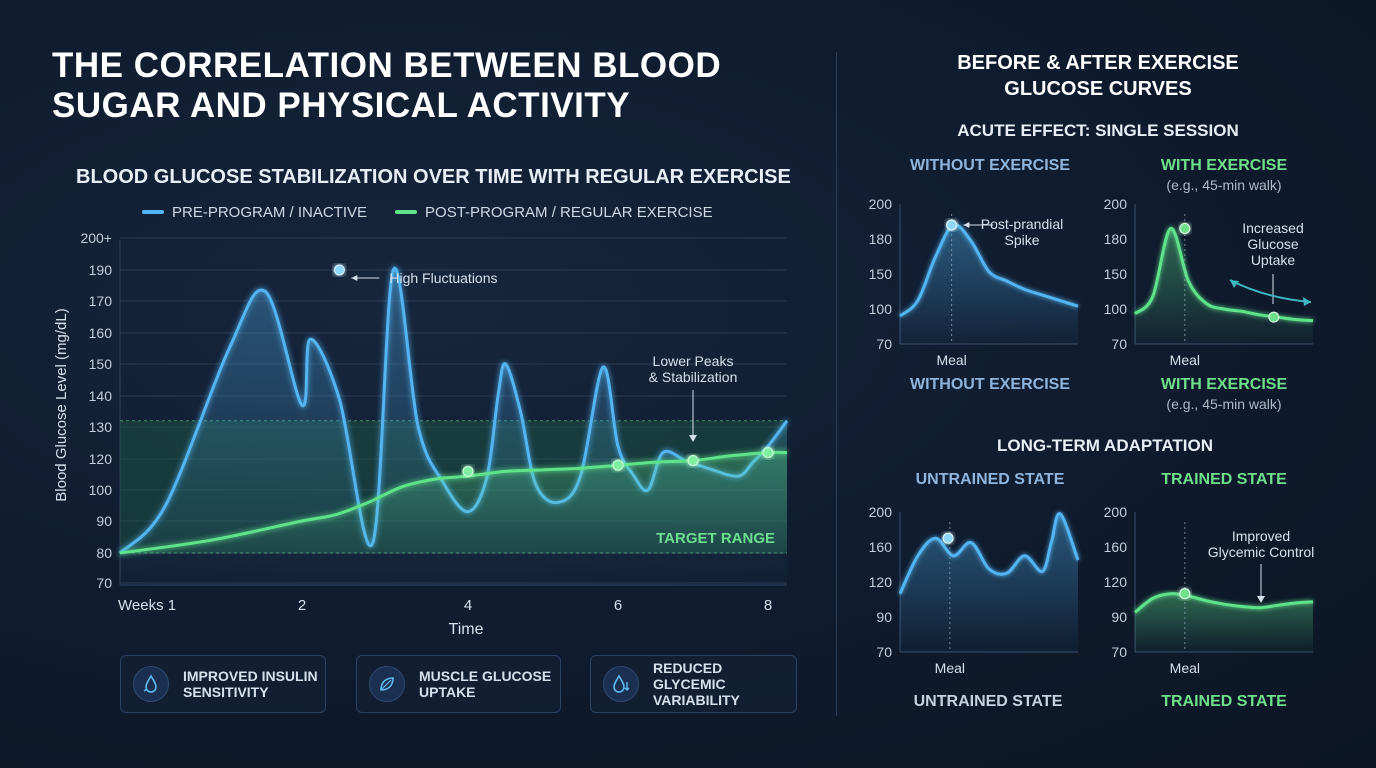 The width and height of the screenshot is (1376, 768). Describe the element at coordinates (881, 547) in the screenshot. I see `panel-y-tick-label: 160` at that location.